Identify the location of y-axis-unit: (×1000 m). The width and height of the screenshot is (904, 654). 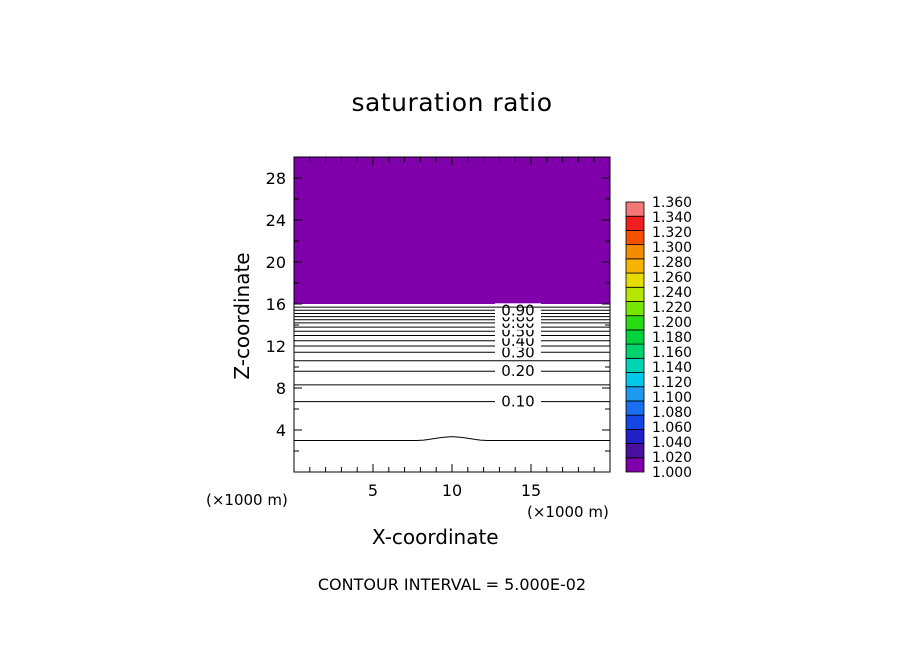
(247, 500).